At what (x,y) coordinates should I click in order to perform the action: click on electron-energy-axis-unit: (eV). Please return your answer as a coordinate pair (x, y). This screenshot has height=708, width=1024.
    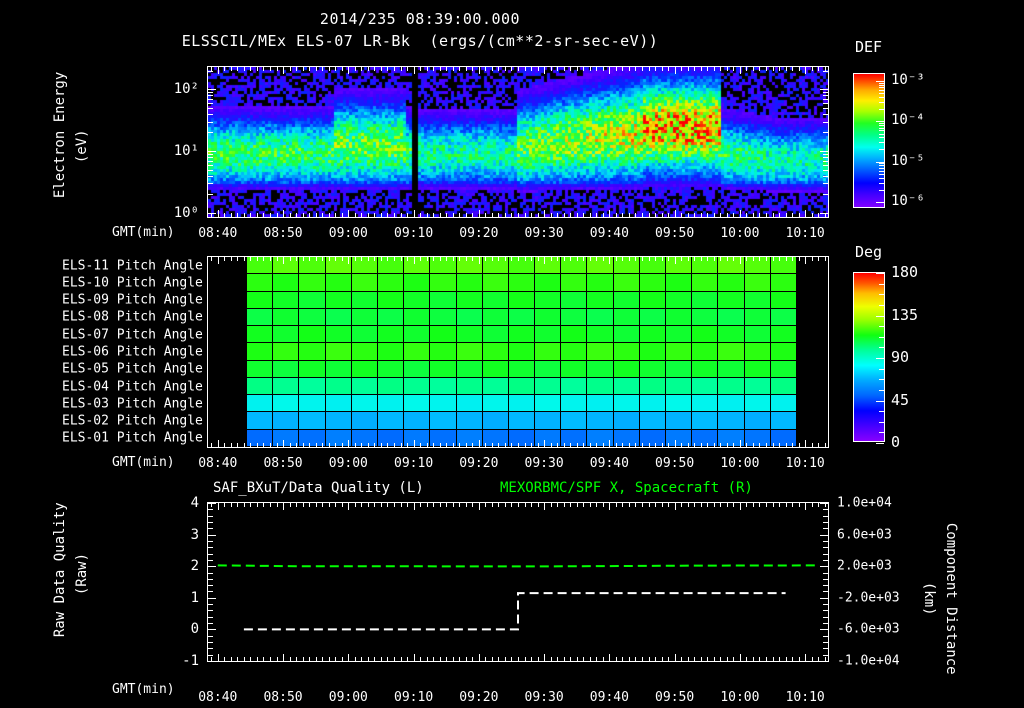
    Looking at the image, I should click on (74, 154).